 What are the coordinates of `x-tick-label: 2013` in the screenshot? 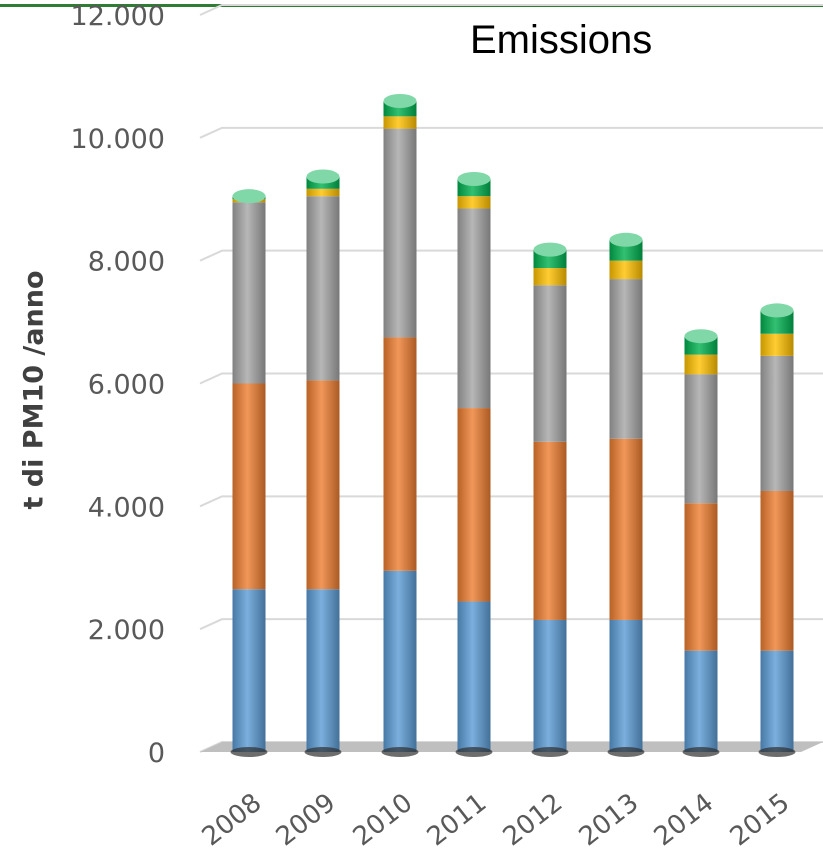 It's located at (609, 820).